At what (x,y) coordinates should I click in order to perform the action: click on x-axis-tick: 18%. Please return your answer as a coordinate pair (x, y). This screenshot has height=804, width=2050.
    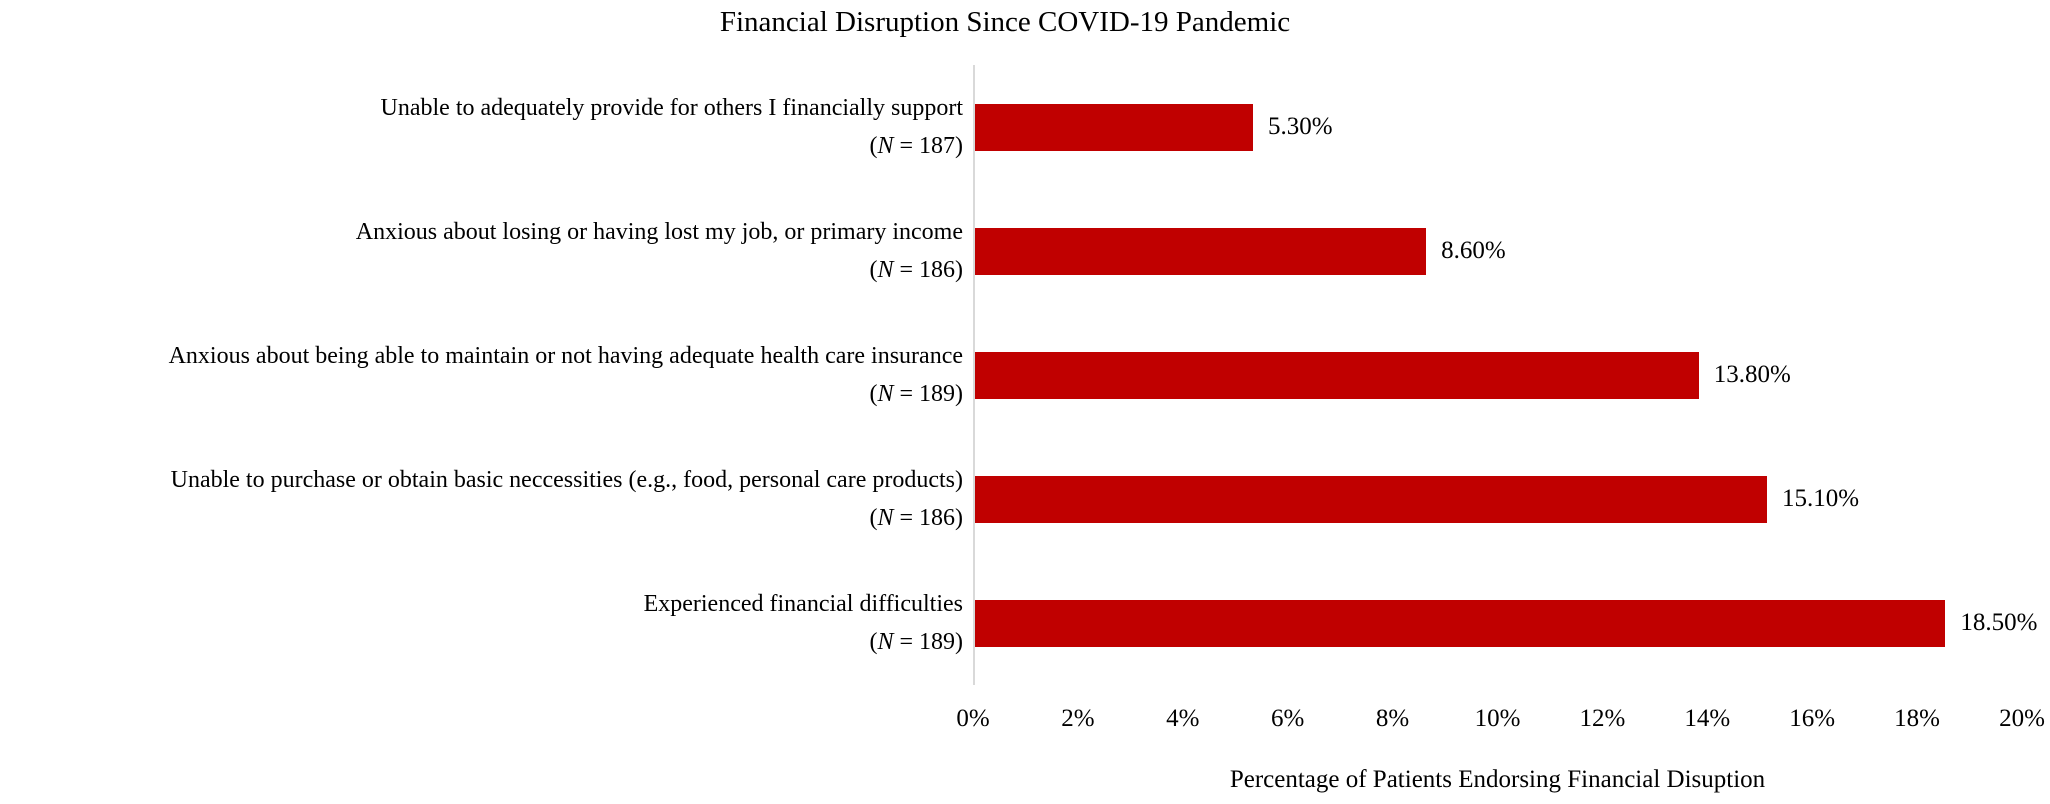
    Looking at the image, I should click on (1917, 718).